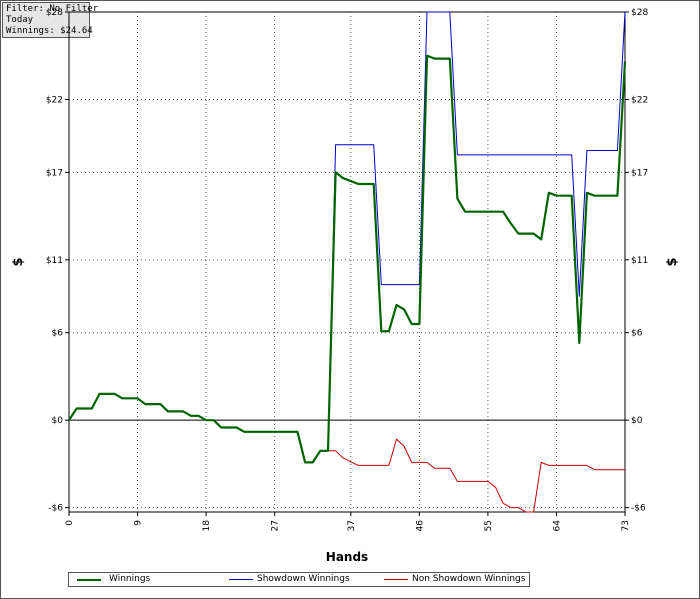  Describe the element at coordinates (476, 475) in the screenshot. I see `series-line-non-showdown-winnings` at that location.